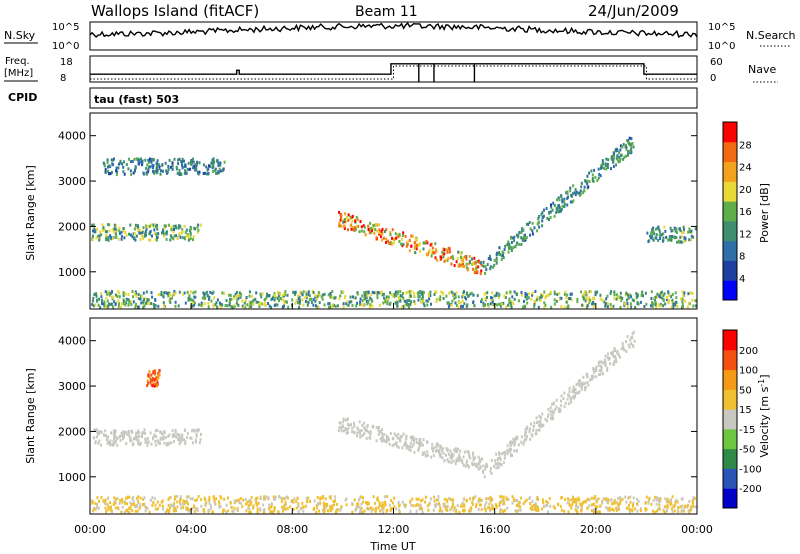  Describe the element at coordinates (136, 99) in the screenshot. I see `cpid-value: tau (fast) 503` at that location.